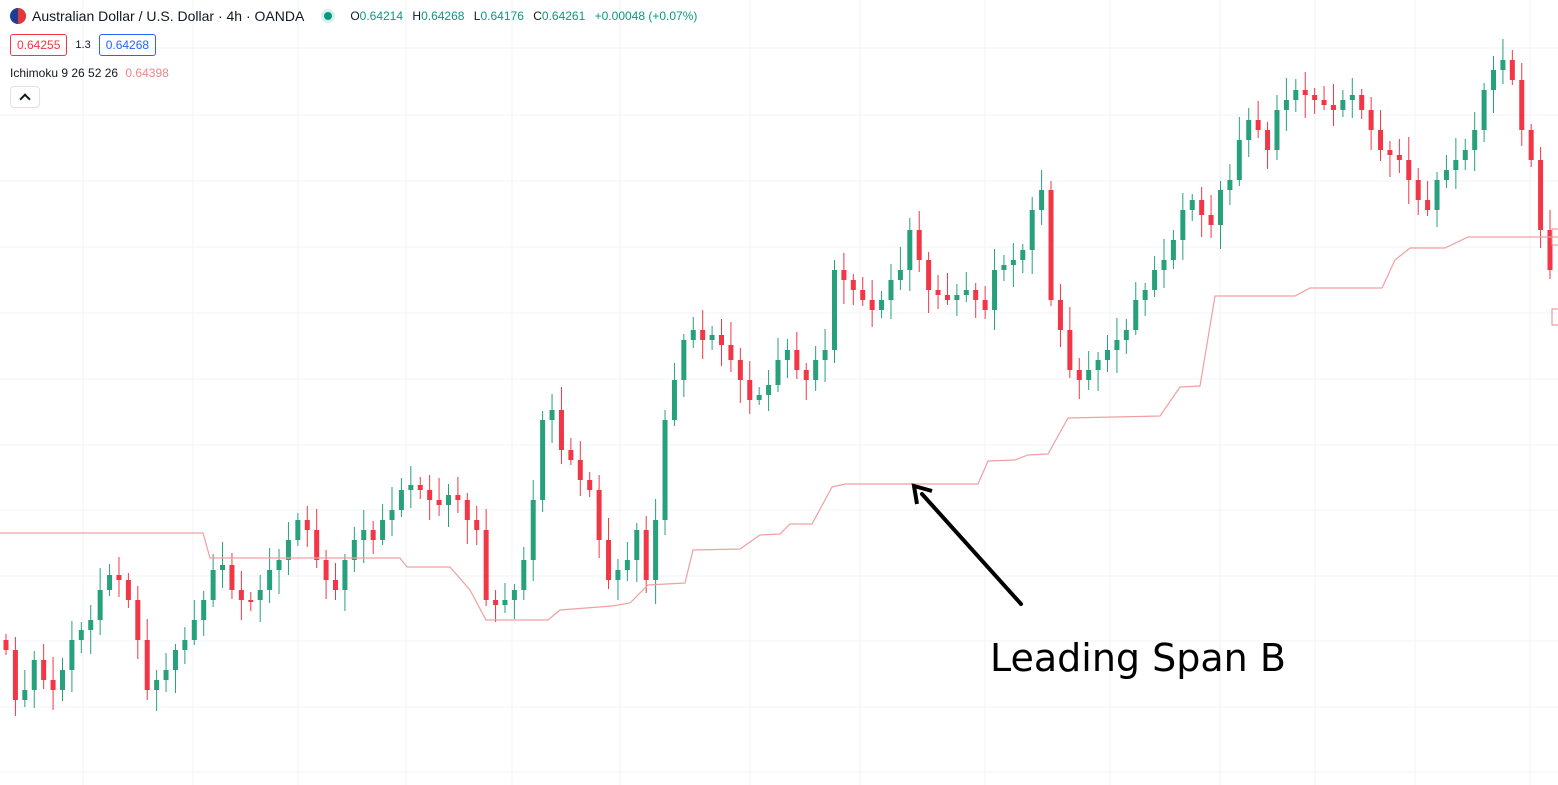 The width and height of the screenshot is (1558, 785). I want to click on sell-button: 0.64255, so click(39, 45).